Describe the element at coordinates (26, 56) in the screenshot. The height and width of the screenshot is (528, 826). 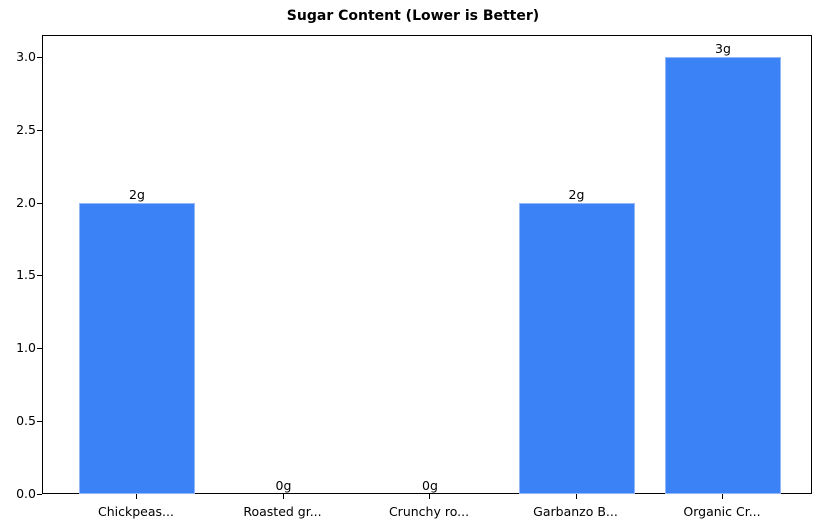
I see `y-tick-label: 3.0` at that location.